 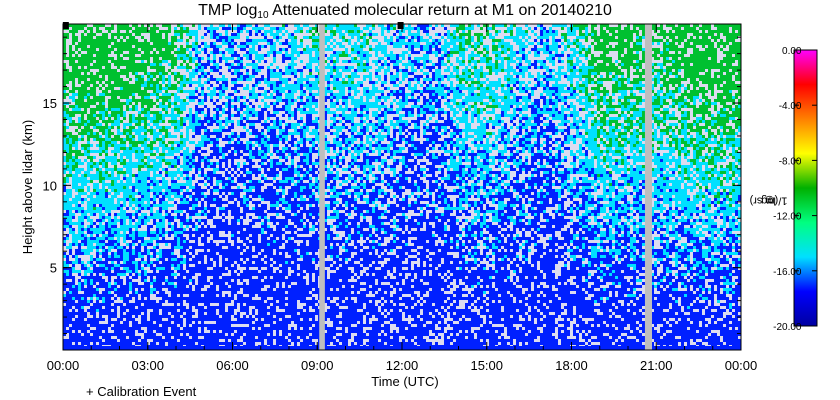 What do you see at coordinates (50, 103) in the screenshot?
I see `y-tick-label: 15` at bounding box center [50, 103].